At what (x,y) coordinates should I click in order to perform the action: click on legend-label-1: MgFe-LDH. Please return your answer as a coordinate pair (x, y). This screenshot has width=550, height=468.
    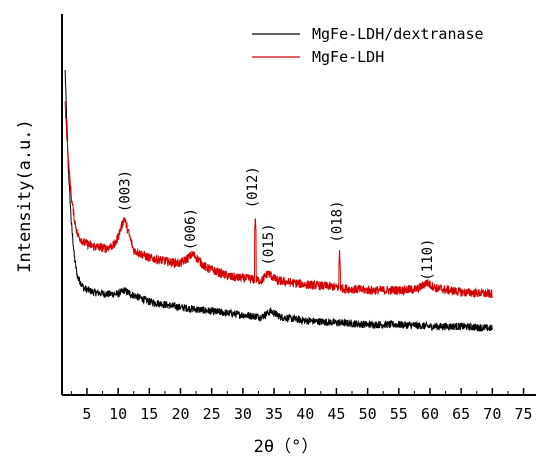
    Looking at the image, I should click on (348, 57).